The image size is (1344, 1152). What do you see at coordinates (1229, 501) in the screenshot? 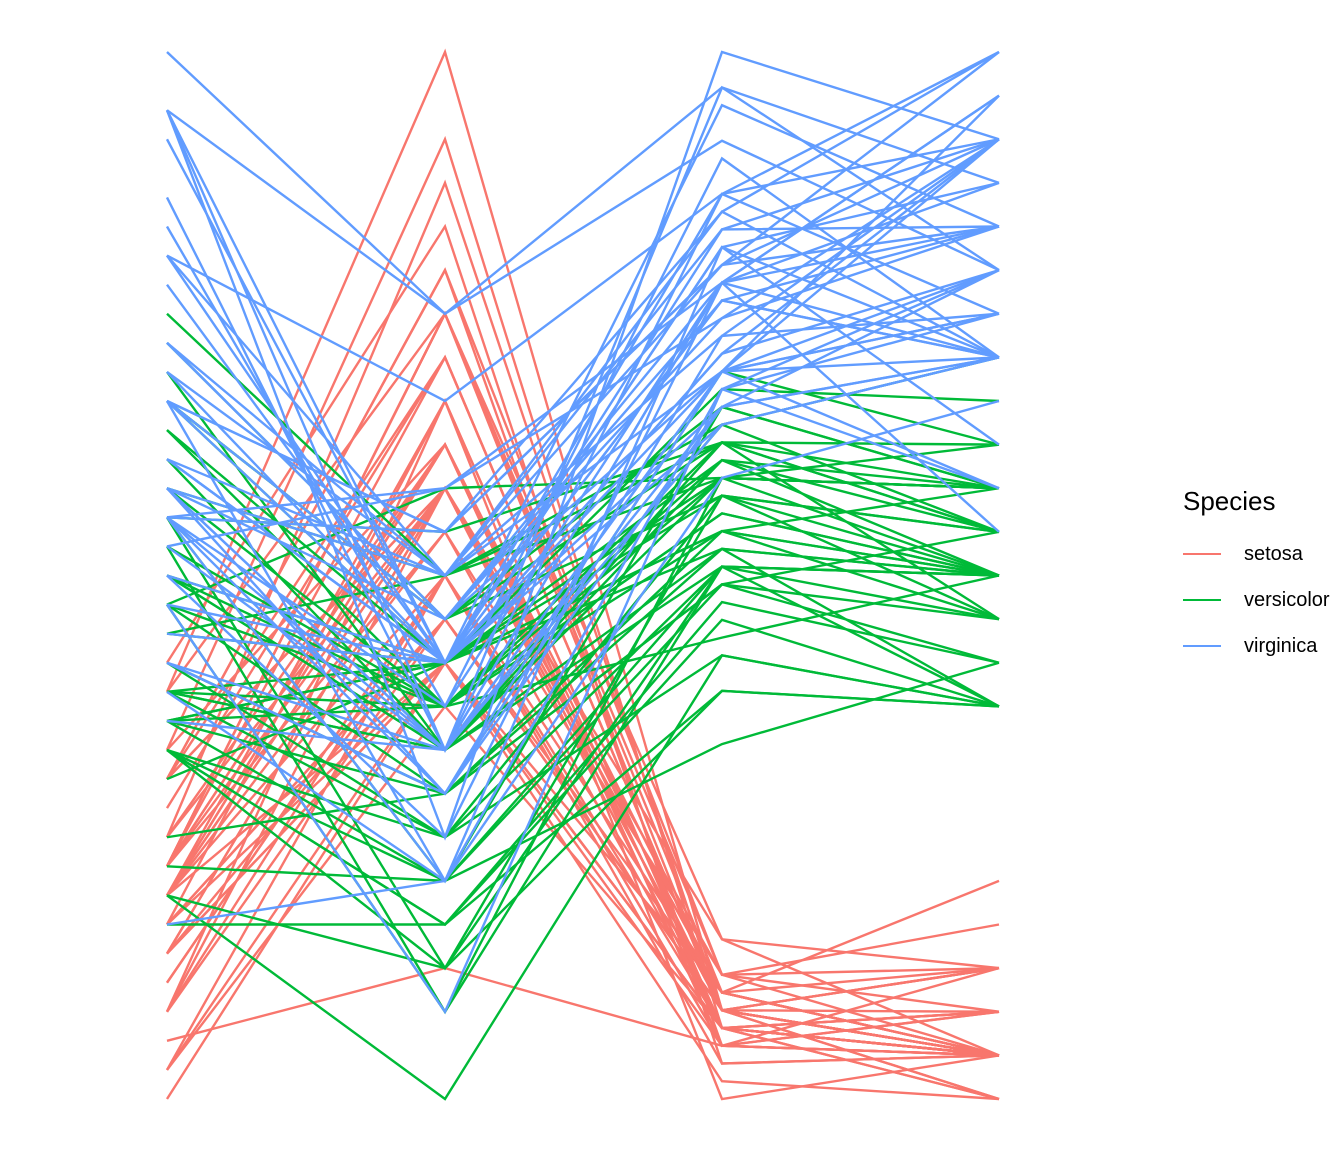
I see `legend-title: Species` at bounding box center [1229, 501].